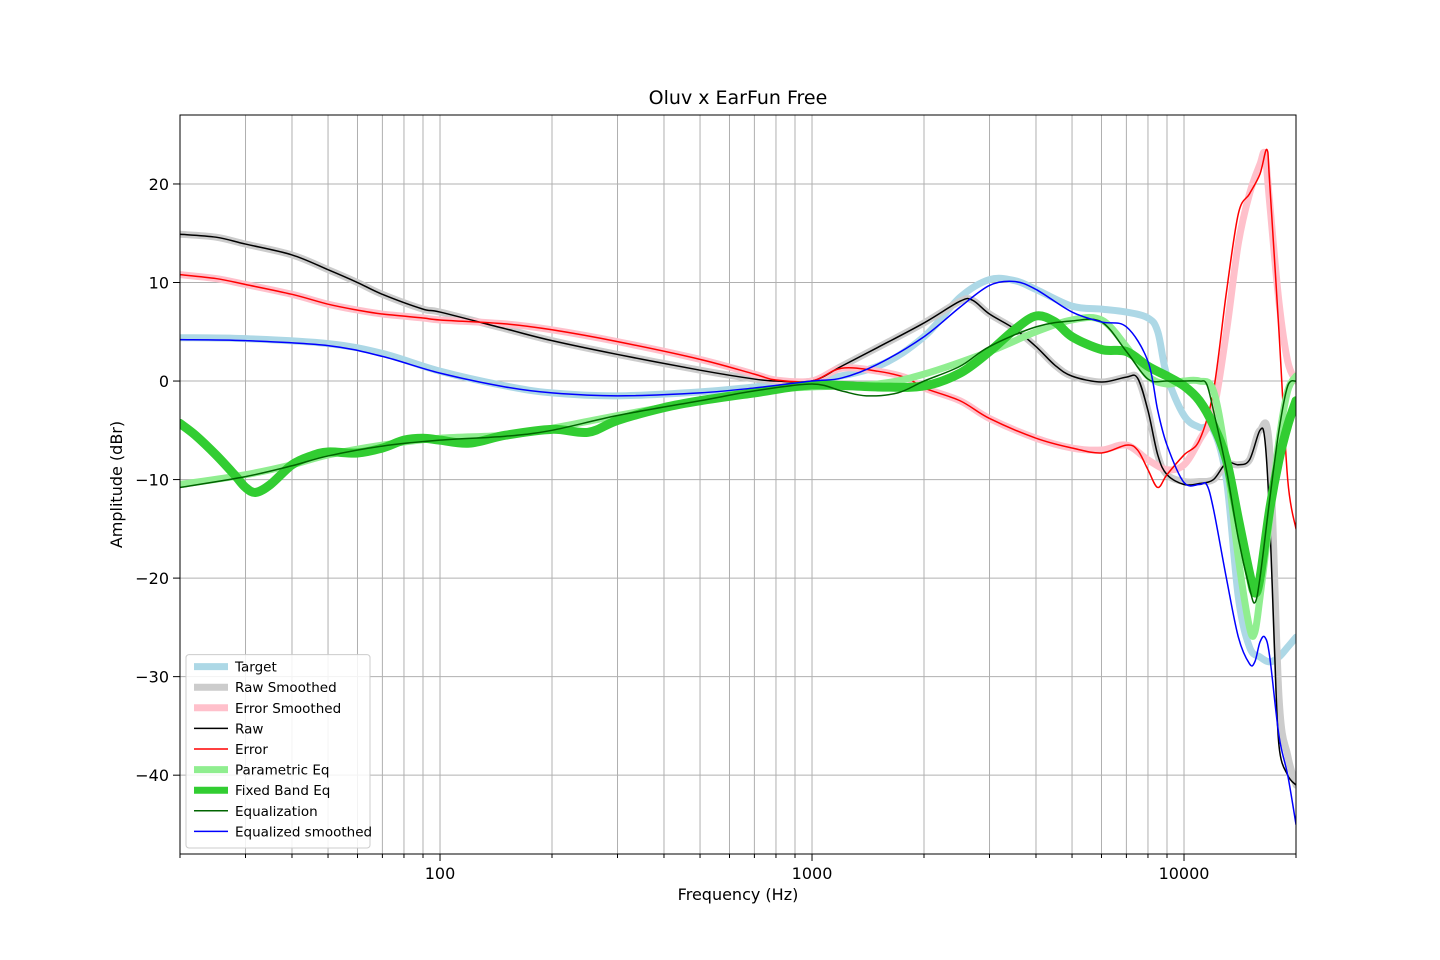 This screenshot has width=1440, height=960. Describe the element at coordinates (440, 873) in the screenshot. I see `x-tick-label: 100` at that location.